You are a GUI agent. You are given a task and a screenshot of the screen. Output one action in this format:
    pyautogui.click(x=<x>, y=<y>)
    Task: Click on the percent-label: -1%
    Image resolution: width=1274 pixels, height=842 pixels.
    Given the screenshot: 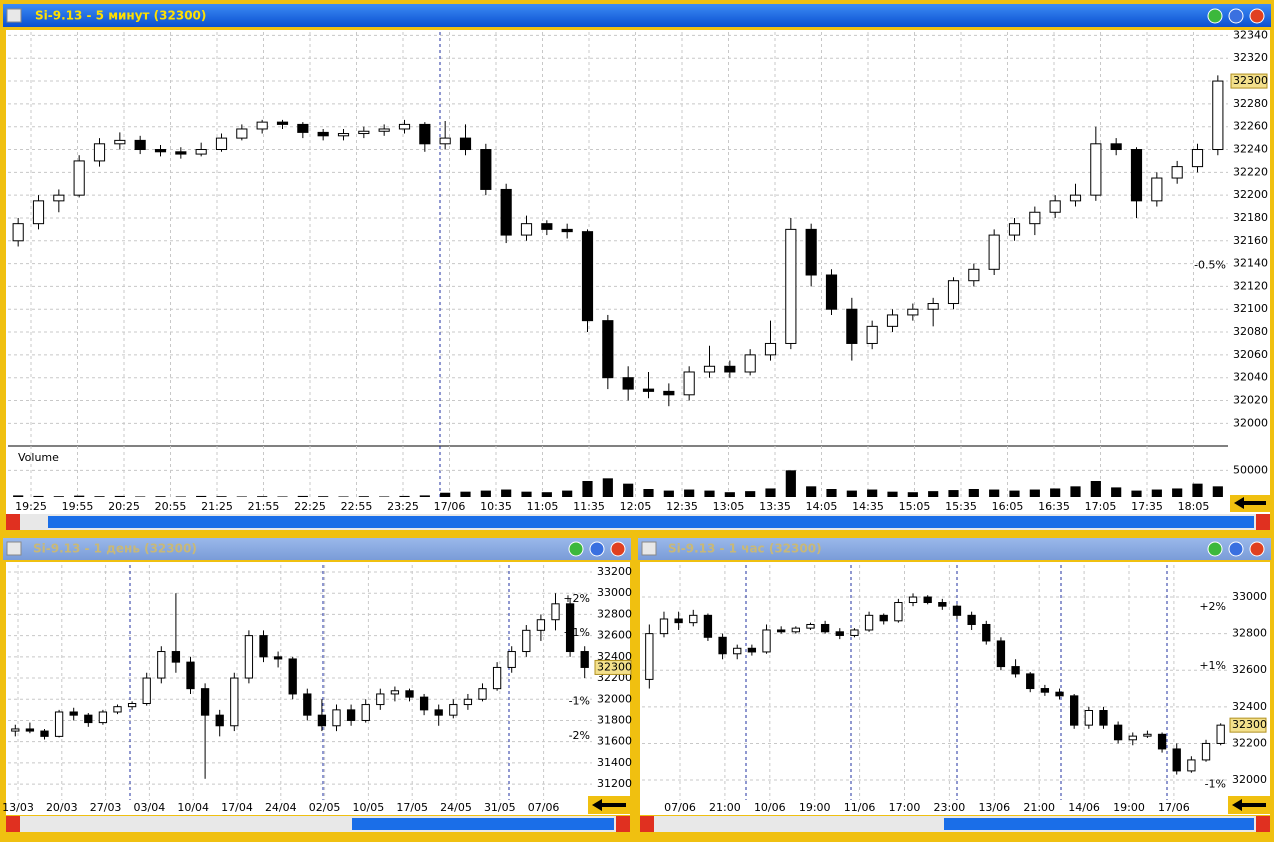 What is the action you would take?
    pyautogui.click(x=579, y=701)
    